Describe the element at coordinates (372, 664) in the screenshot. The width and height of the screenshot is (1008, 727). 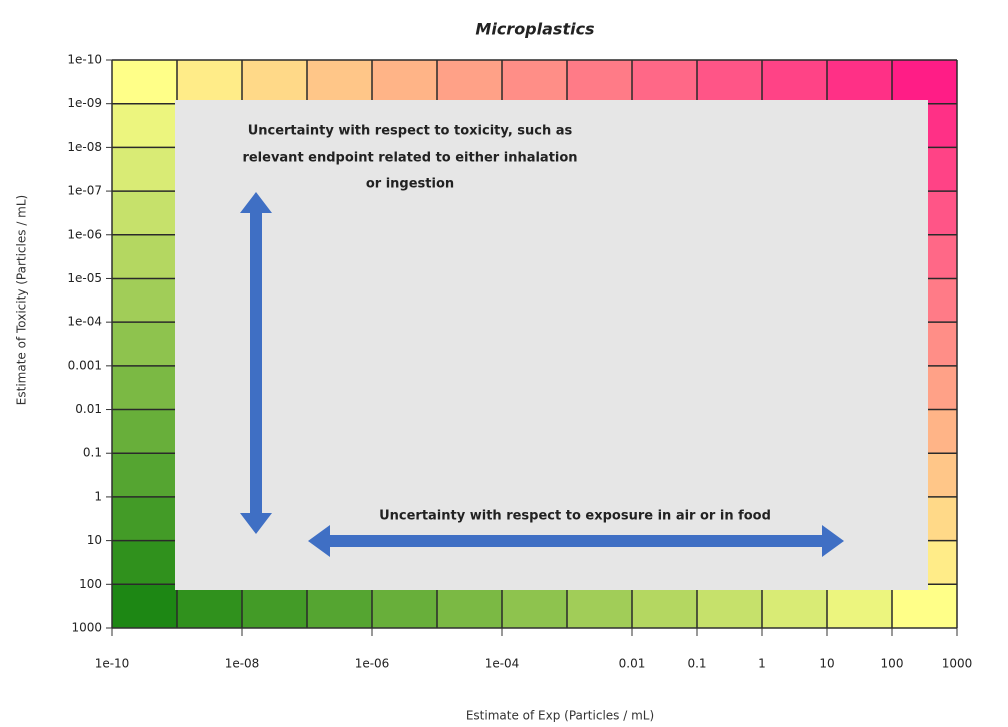
I see `x-tick-label: 1e-06` at that location.